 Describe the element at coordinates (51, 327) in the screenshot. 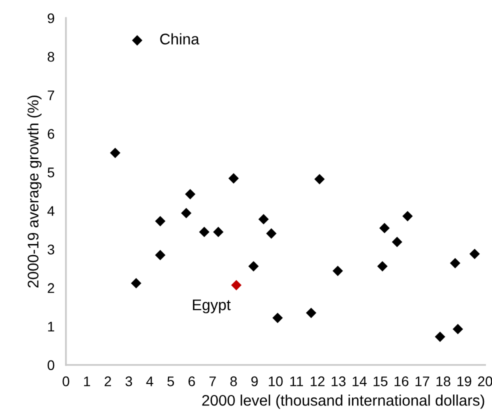

I see `y-tick-label: 1` at that location.